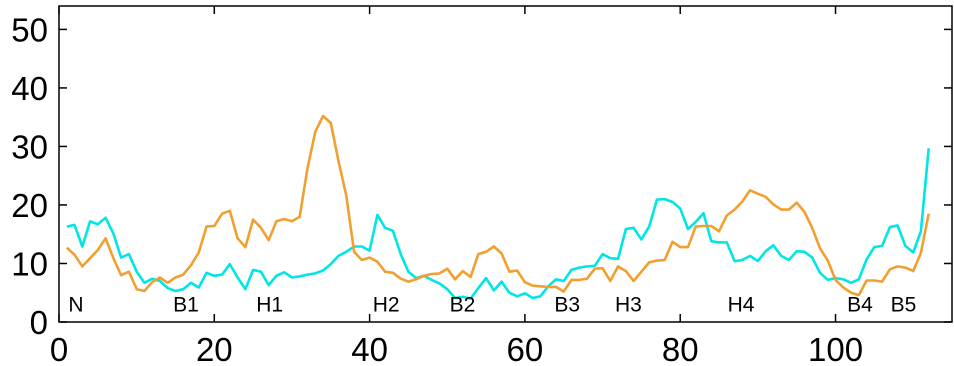  Describe the element at coordinates (463, 304) in the screenshot. I see `annotation-label: B2` at that location.